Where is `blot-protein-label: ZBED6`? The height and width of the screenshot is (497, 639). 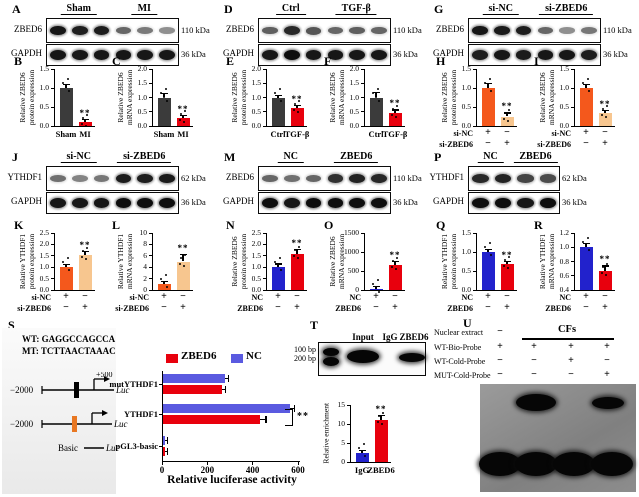
blot-protein-label: ZBED6 is located at coordinates (240, 28).